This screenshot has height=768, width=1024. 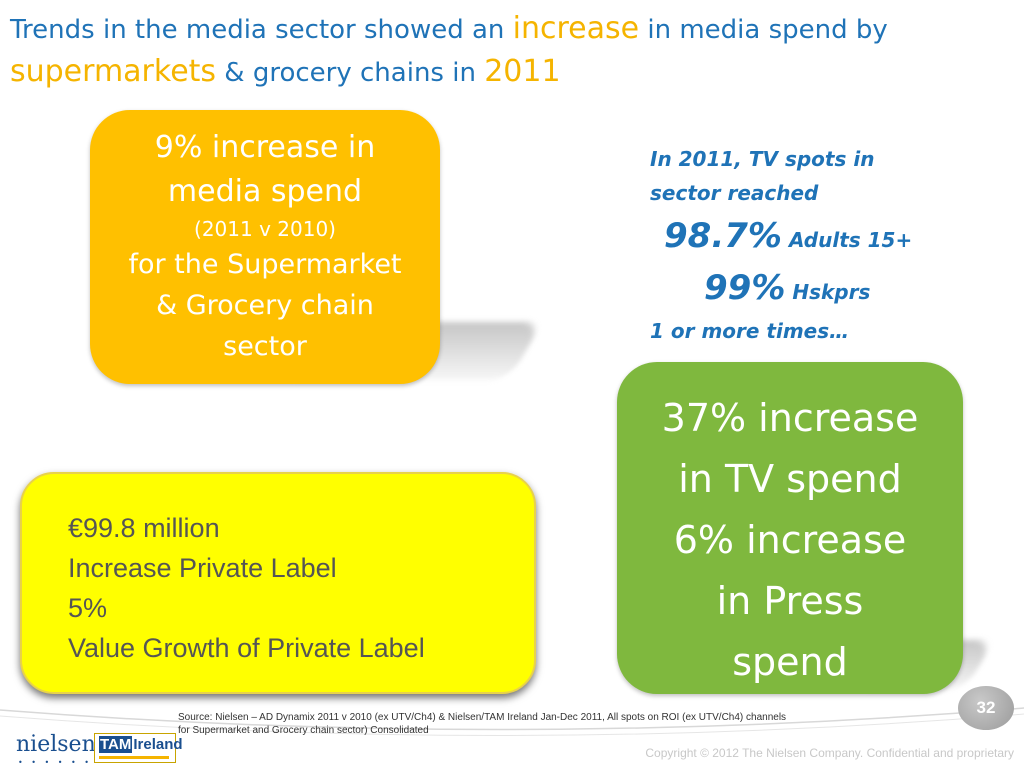 What do you see at coordinates (113, 71) in the screenshot?
I see `title-highlight-supermarkets: supermarkets` at bounding box center [113, 71].